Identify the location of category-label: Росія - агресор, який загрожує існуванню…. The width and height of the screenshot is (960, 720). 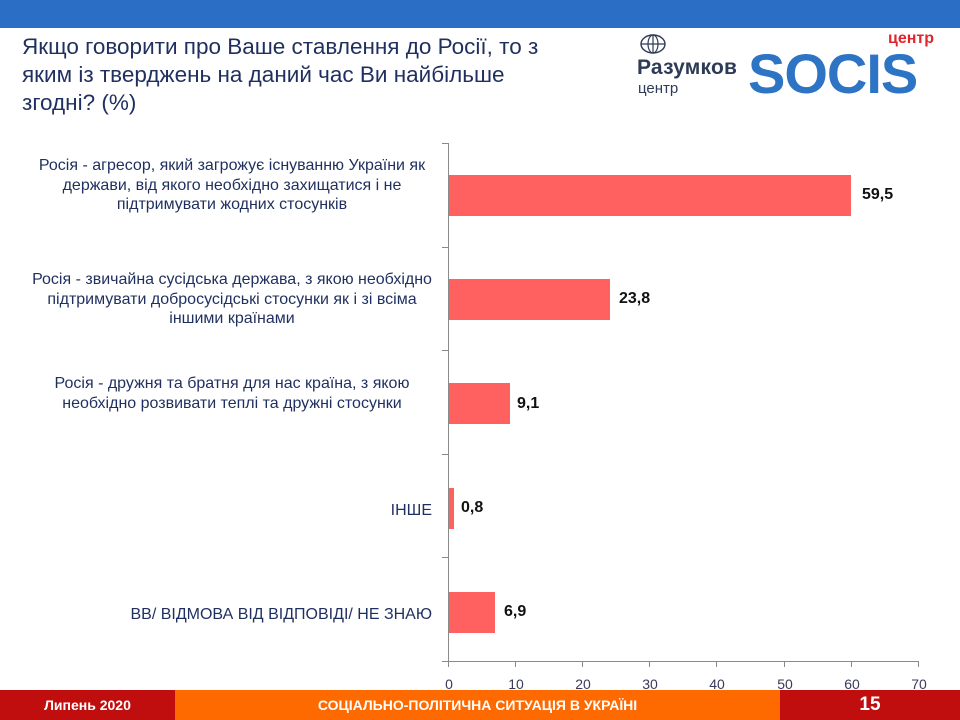
(232, 185).